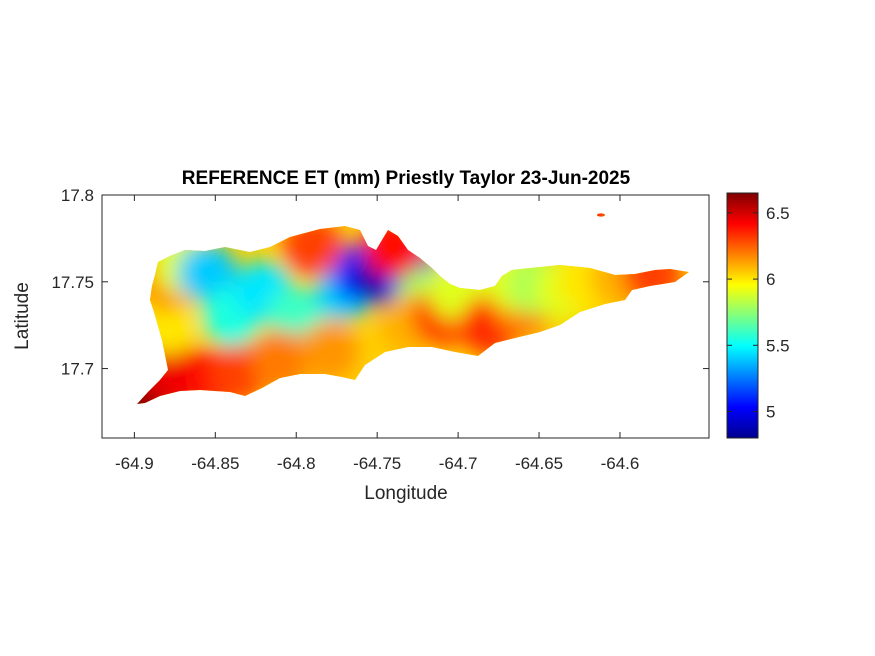  What do you see at coordinates (77, 369) in the screenshot?
I see `y-tick-label: 17.7` at bounding box center [77, 369].